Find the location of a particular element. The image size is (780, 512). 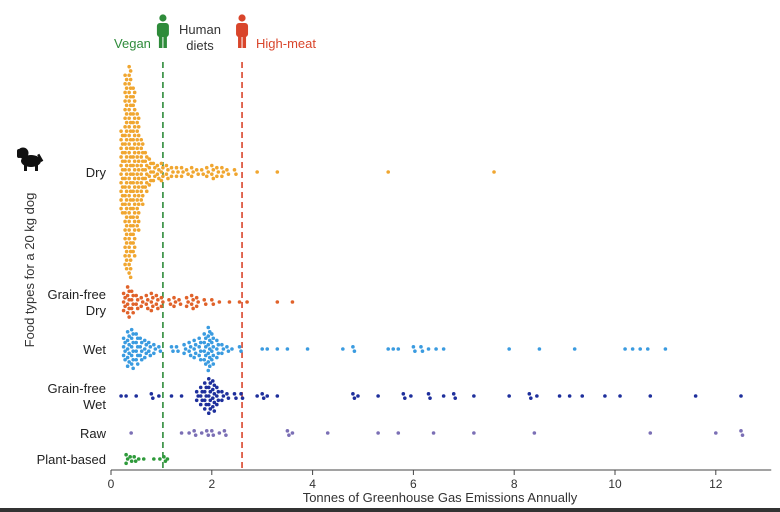

category-label: Dry is located at coordinates (96, 172).